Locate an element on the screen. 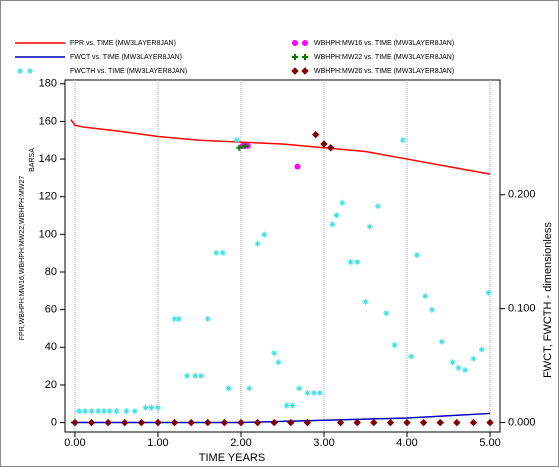  y-tick-label: 140 is located at coordinates (48, 159).